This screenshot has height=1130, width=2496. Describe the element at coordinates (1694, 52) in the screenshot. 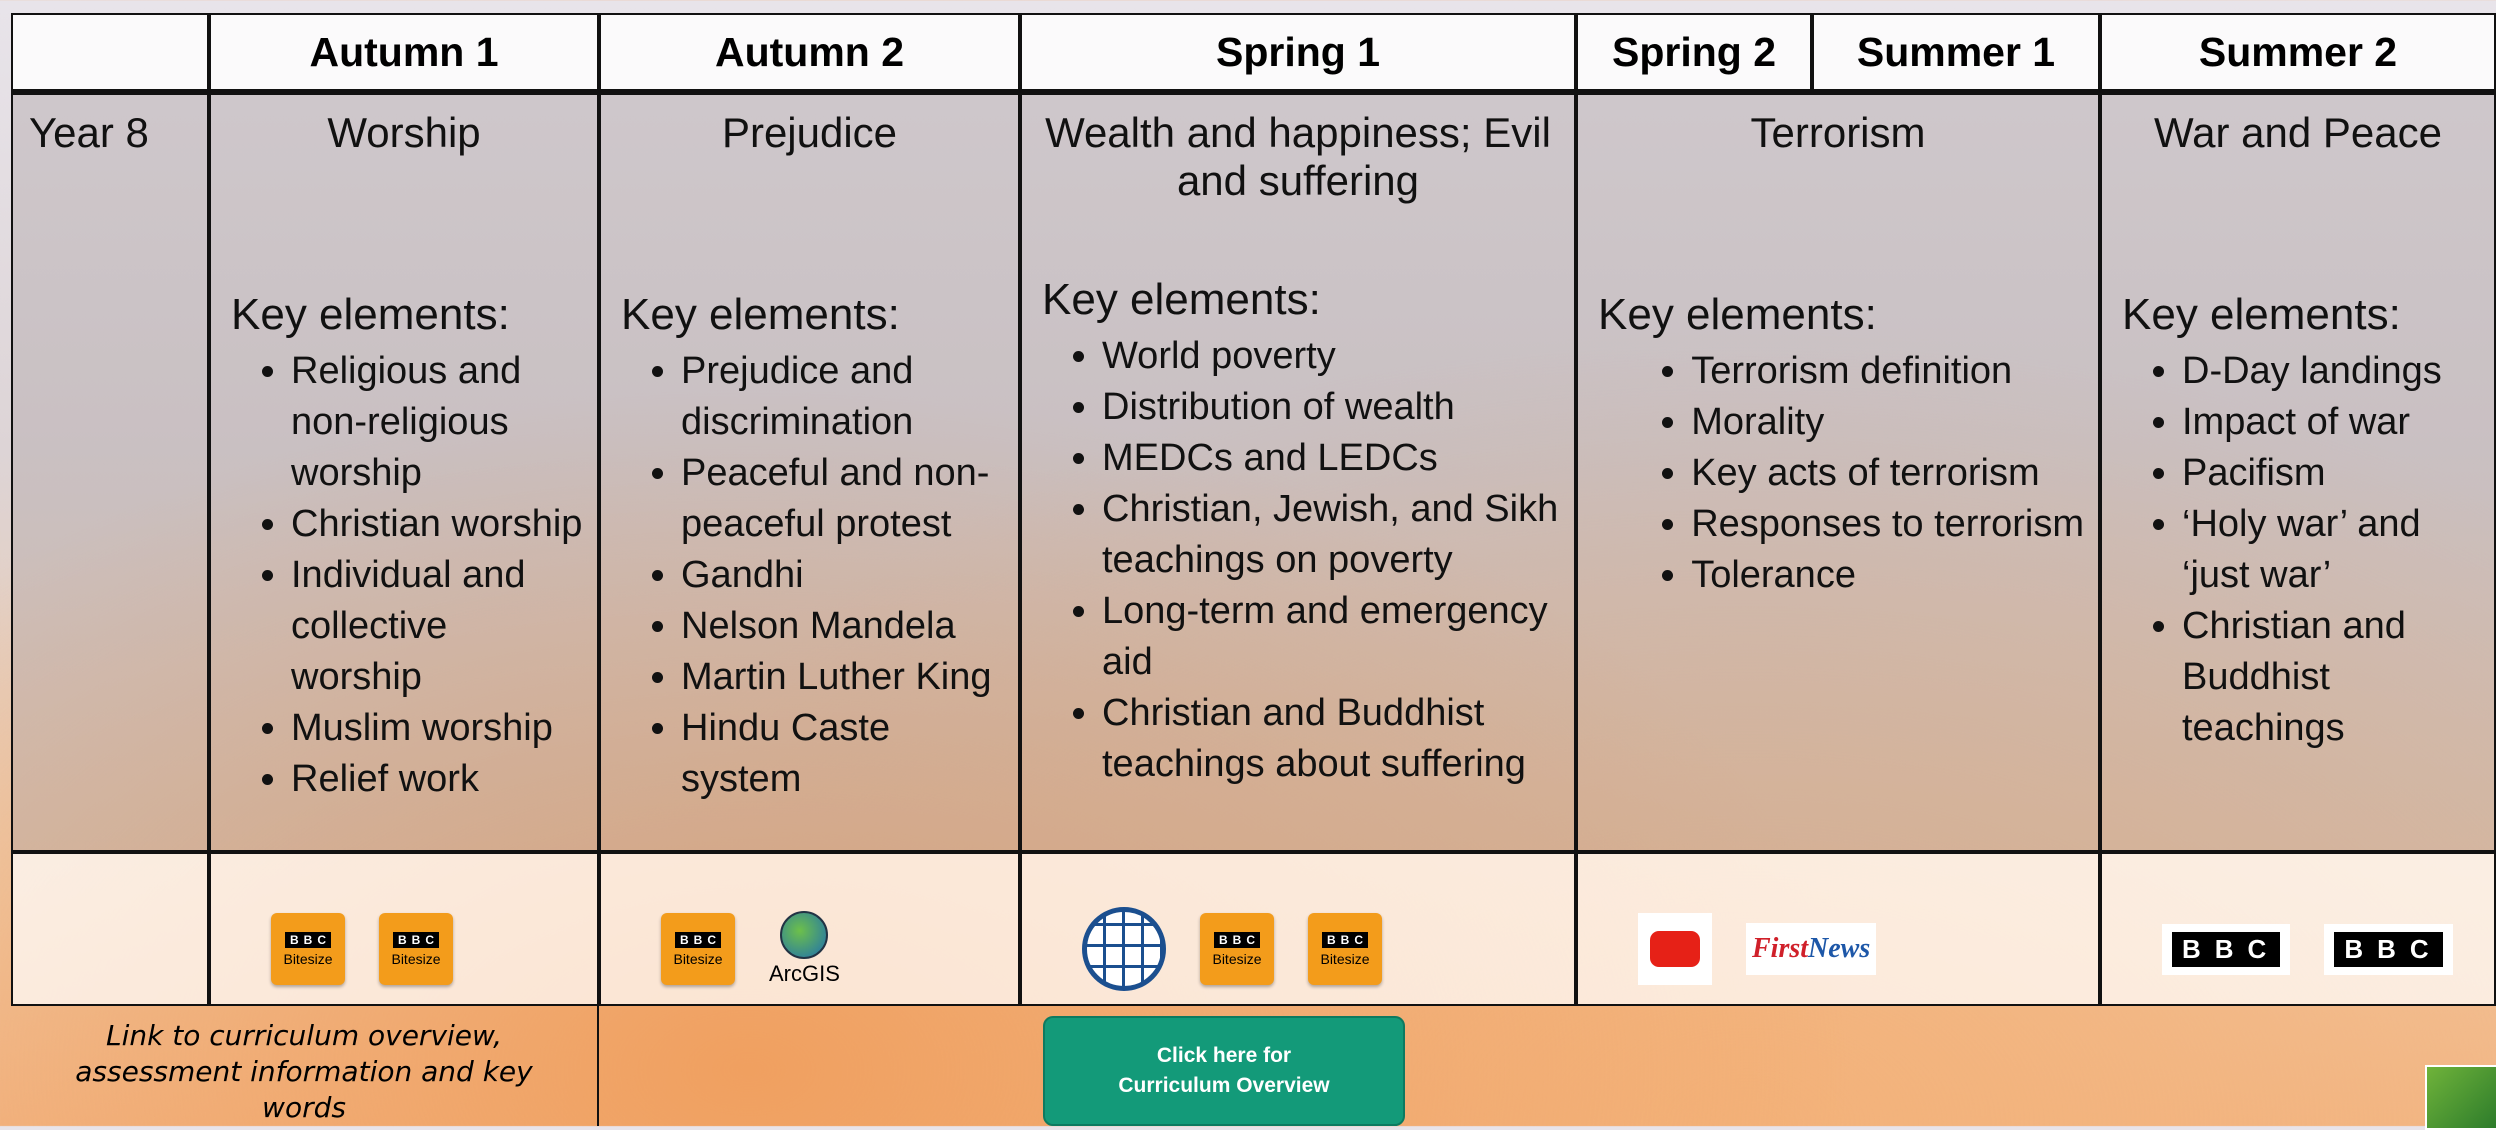

I see `term-header: Spring 2` at that location.